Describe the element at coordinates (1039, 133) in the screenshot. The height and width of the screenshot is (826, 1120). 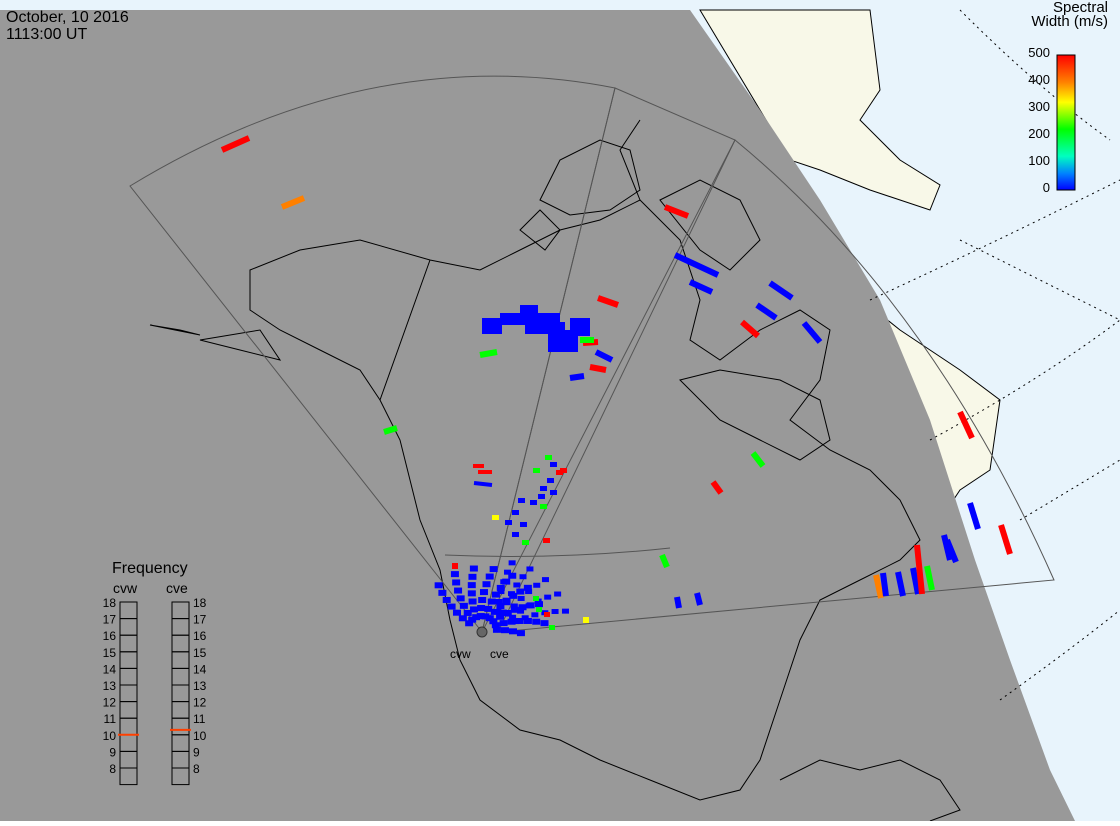
I see `colorbar-tick: 200` at that location.